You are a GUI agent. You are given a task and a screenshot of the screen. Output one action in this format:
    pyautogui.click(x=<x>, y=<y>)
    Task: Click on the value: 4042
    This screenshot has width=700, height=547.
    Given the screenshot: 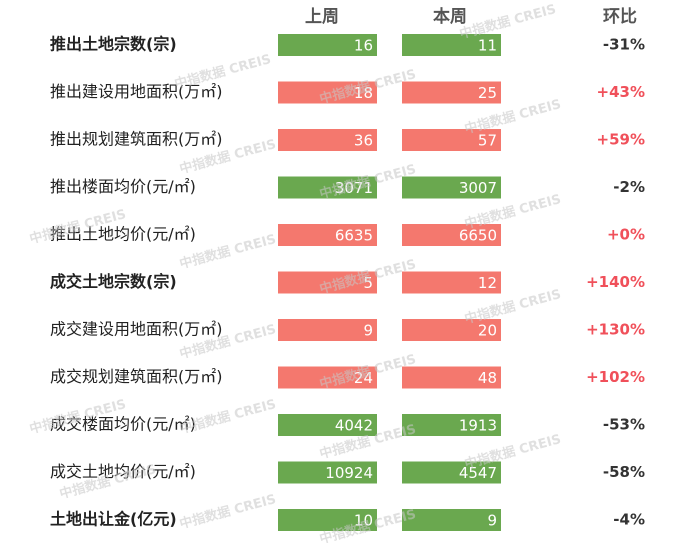 What is the action you would take?
    pyautogui.click(x=354, y=426)
    